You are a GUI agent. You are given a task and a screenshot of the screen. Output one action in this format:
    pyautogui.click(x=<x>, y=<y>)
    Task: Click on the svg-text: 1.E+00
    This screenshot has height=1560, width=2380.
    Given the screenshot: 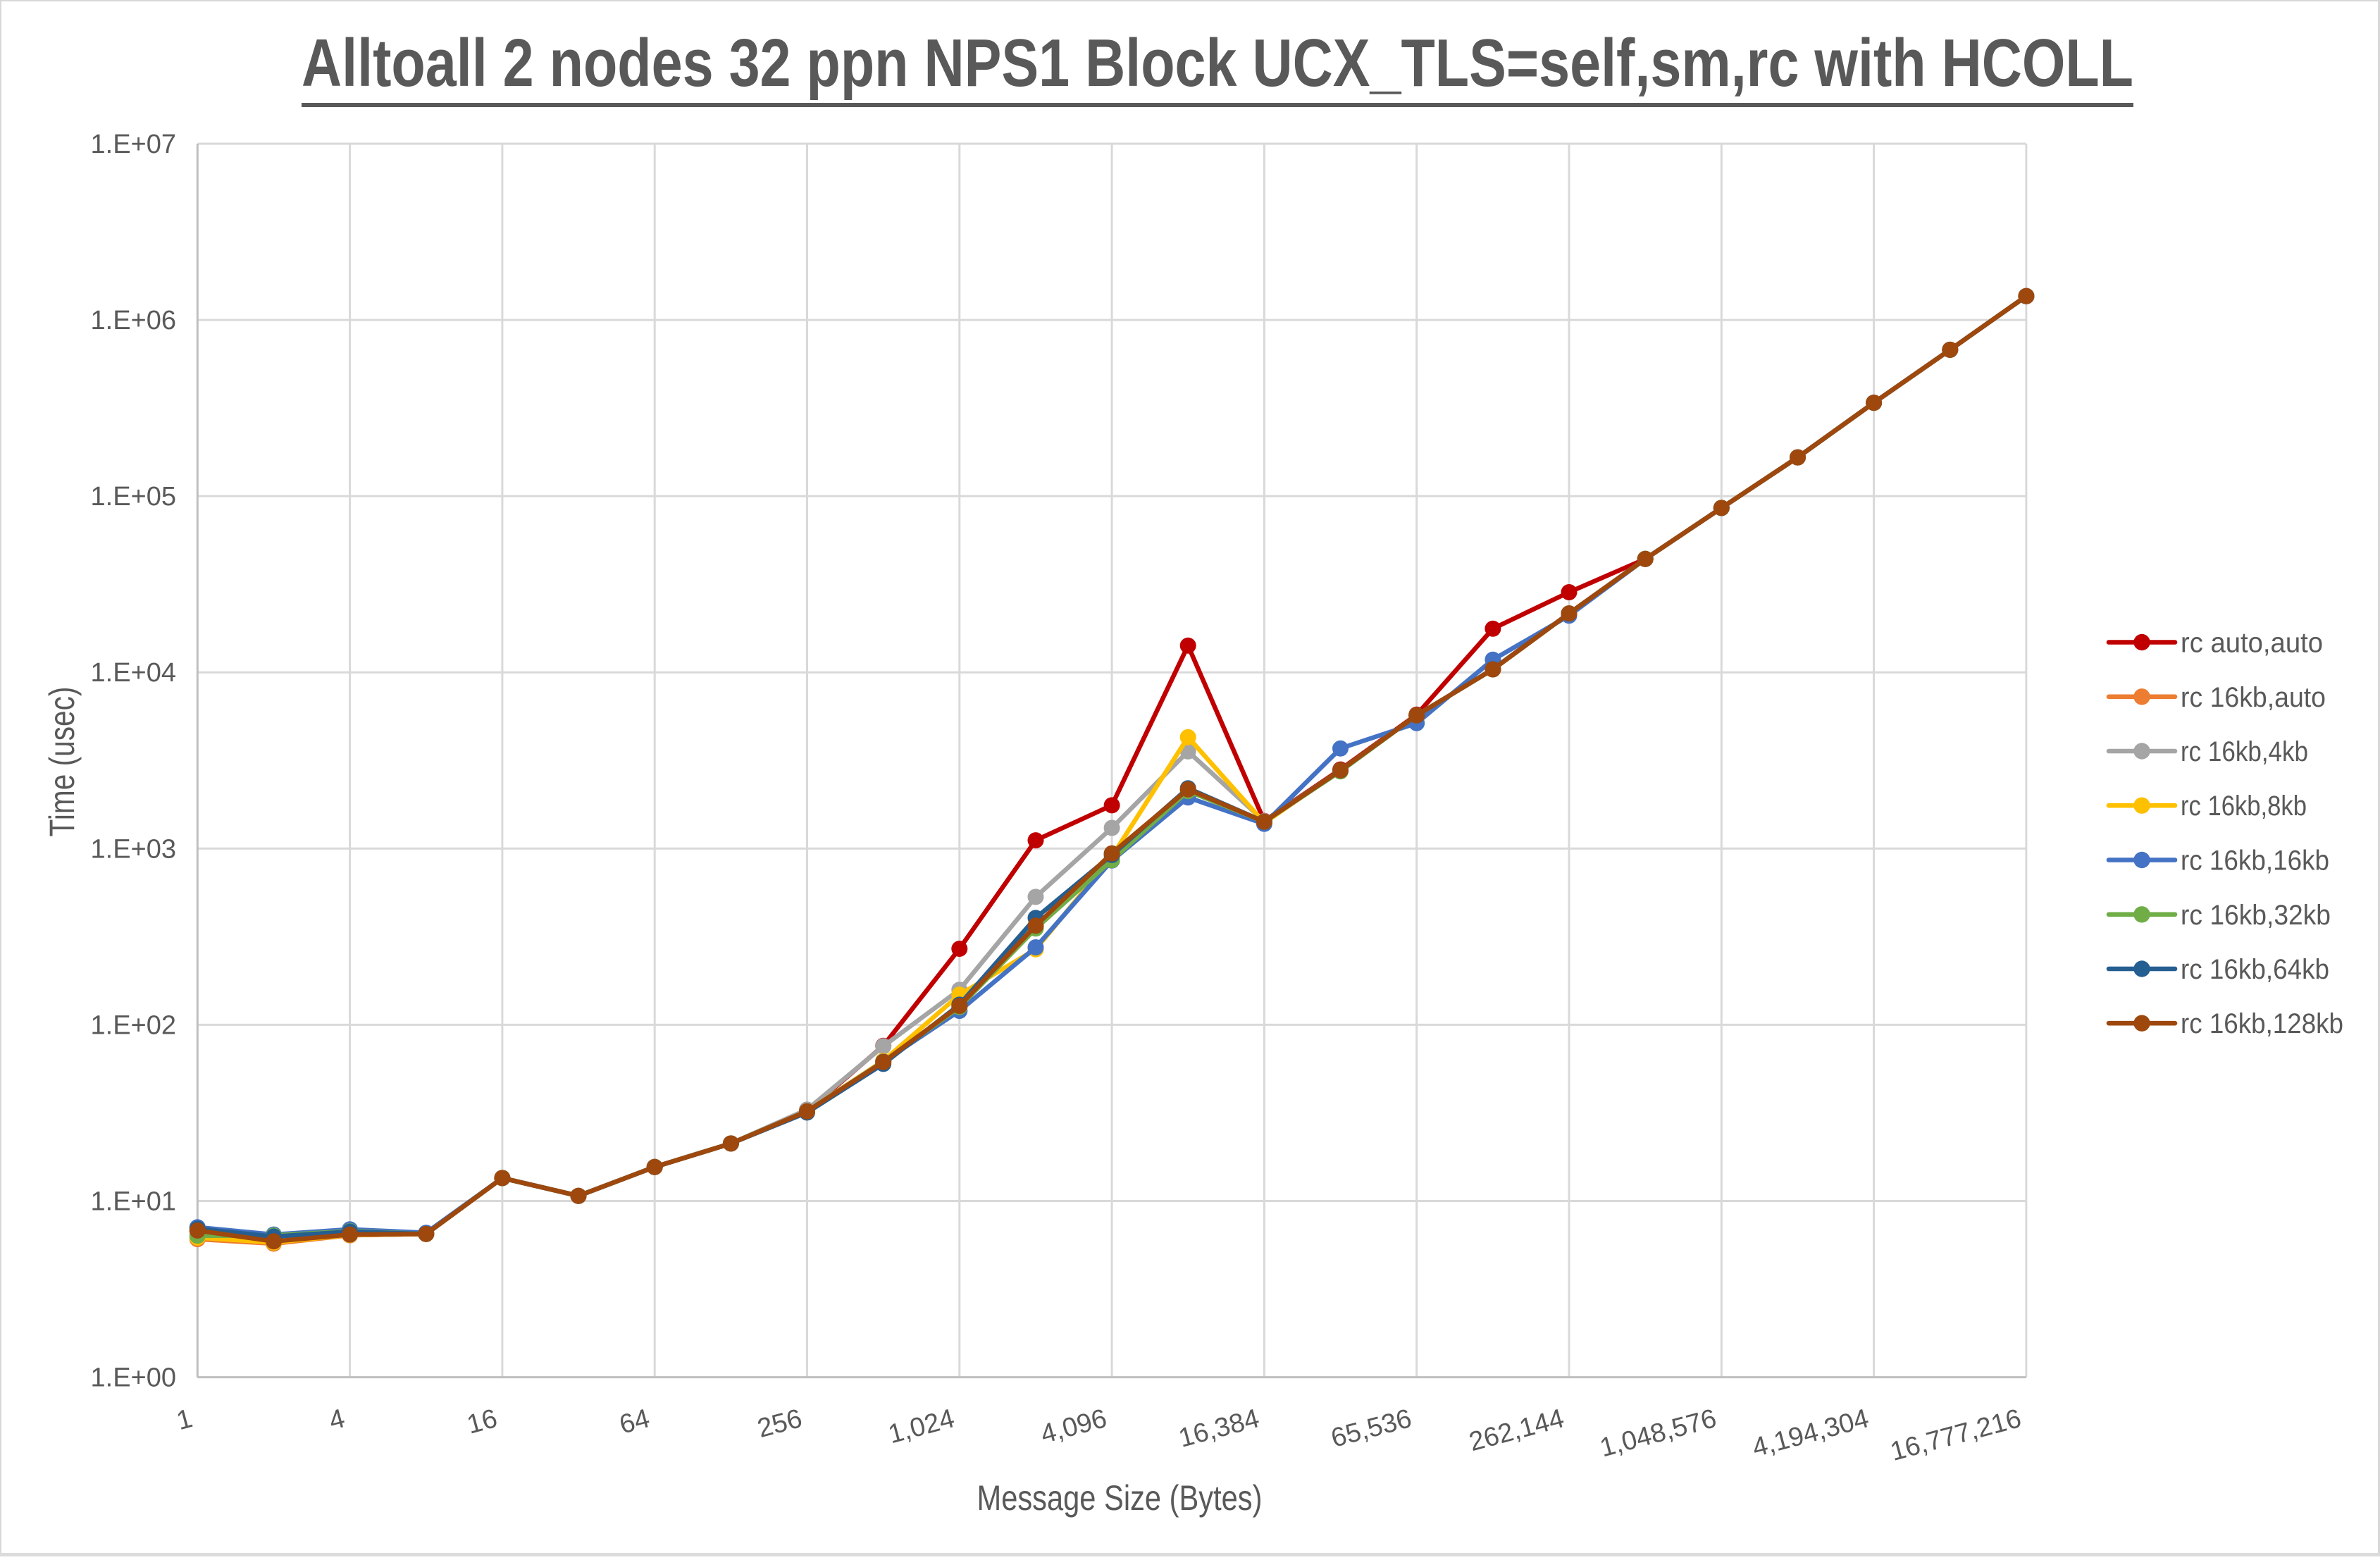 What is the action you would take?
    pyautogui.click(x=134, y=1378)
    